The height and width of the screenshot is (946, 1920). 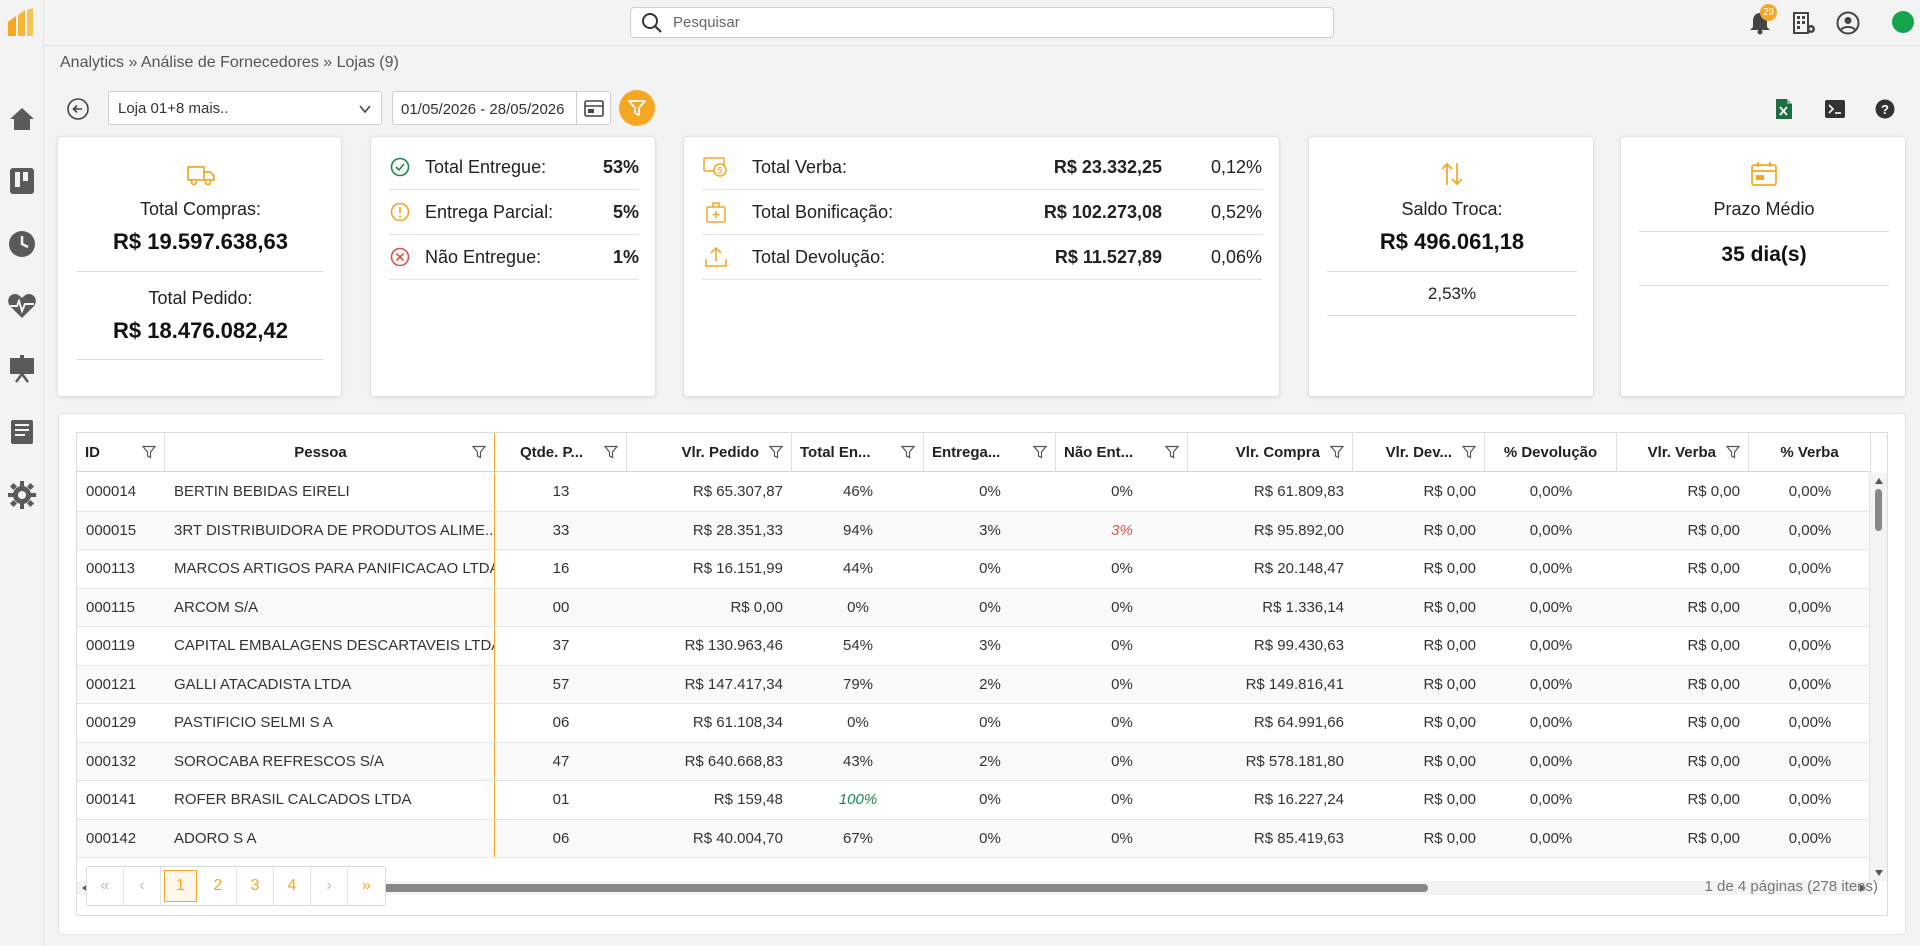 What do you see at coordinates (1863, 888) in the screenshot?
I see `scroll-right-icon` at bounding box center [1863, 888].